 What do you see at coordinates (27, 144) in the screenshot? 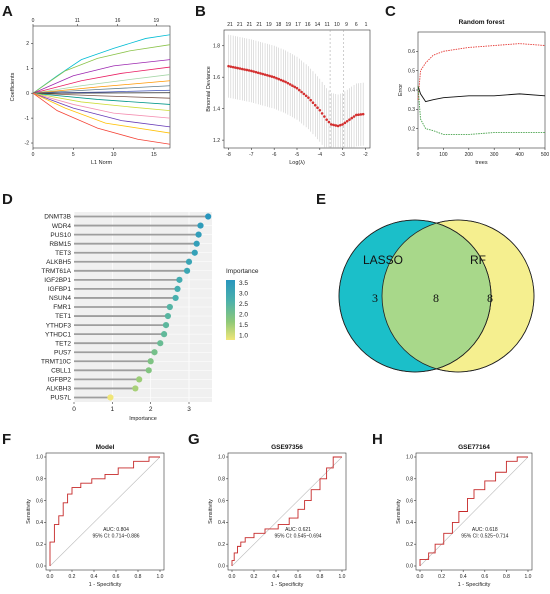
I see `y-tick-label: -2` at bounding box center [27, 144].